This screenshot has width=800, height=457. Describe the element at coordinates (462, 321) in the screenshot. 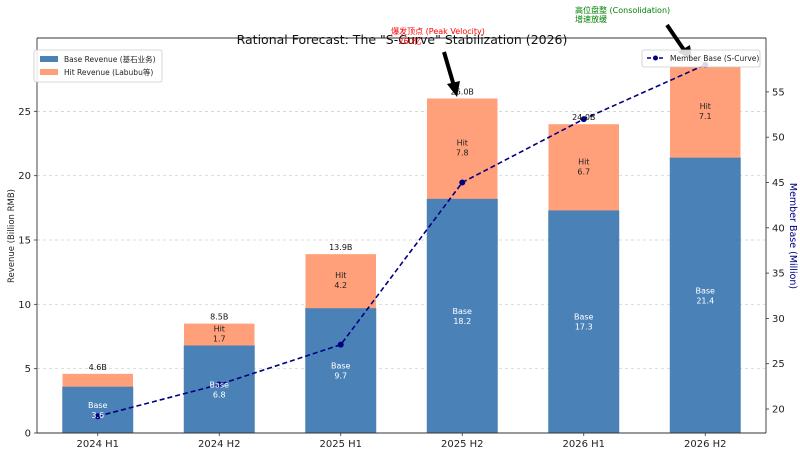

I see `bar-base-value: 18.2` at that location.